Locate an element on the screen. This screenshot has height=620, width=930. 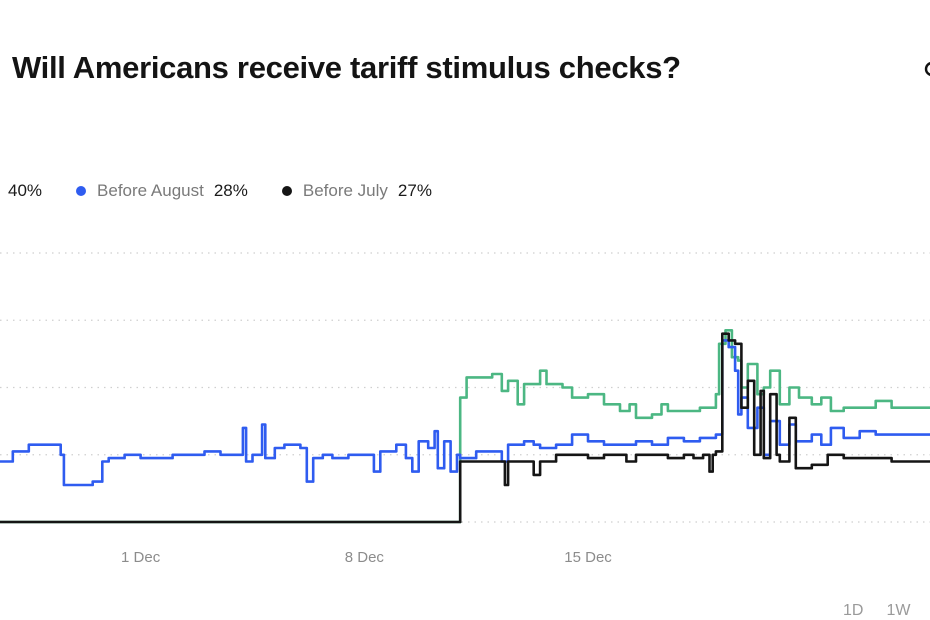
legend-value: 40% is located at coordinates (25, 190).